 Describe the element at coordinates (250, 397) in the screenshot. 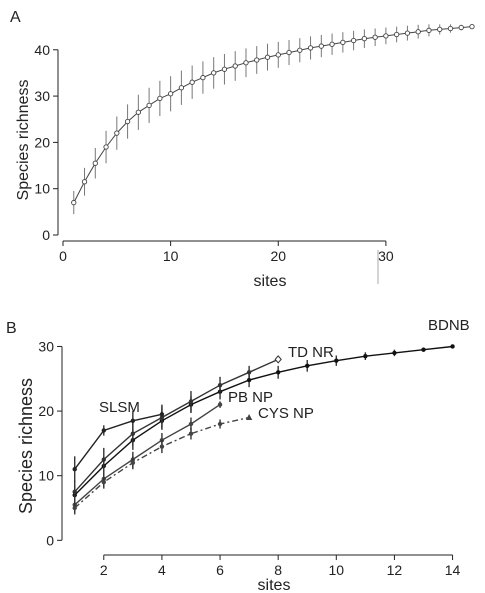

I see `series-label-pb-np: PB NP` at that location.